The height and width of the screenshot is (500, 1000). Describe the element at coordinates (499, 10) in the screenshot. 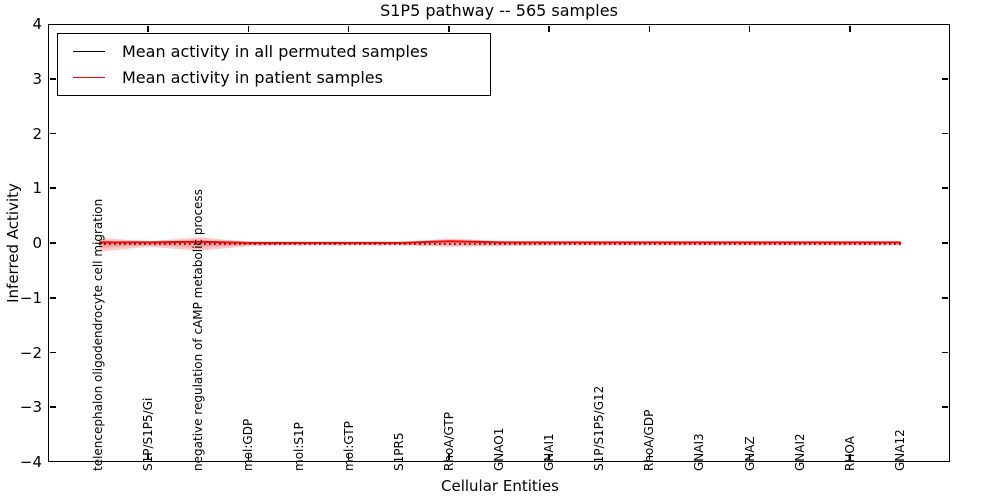

I see `chart-title: S1P5 pathway -- 565 samples` at that location.